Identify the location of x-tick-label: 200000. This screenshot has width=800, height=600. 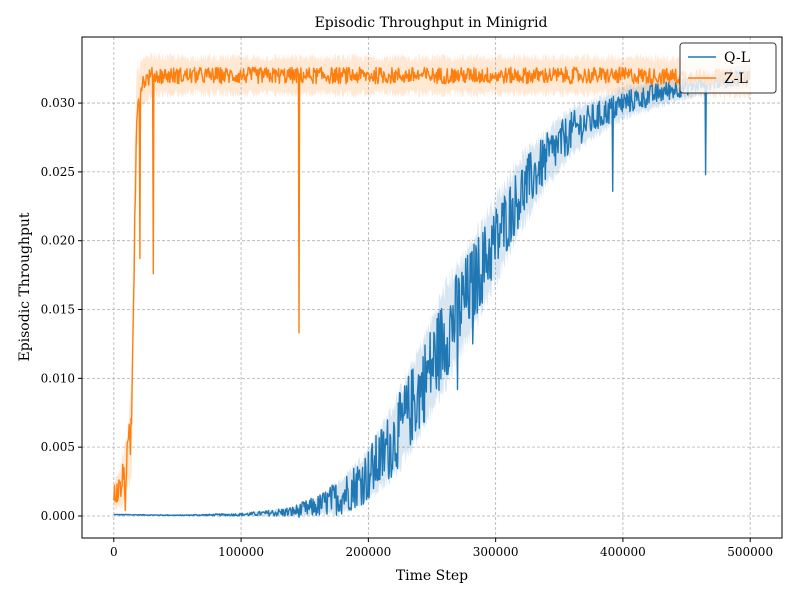
(368, 552).